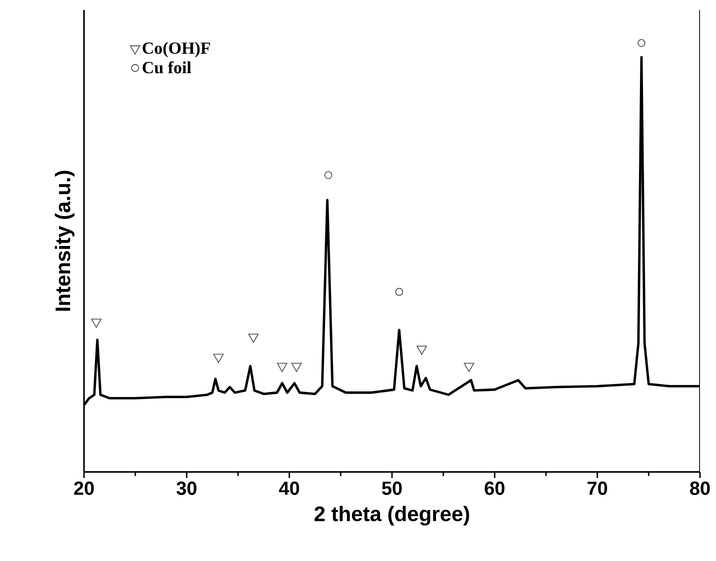  I want to click on x-tick-label: 20, so click(84, 488).